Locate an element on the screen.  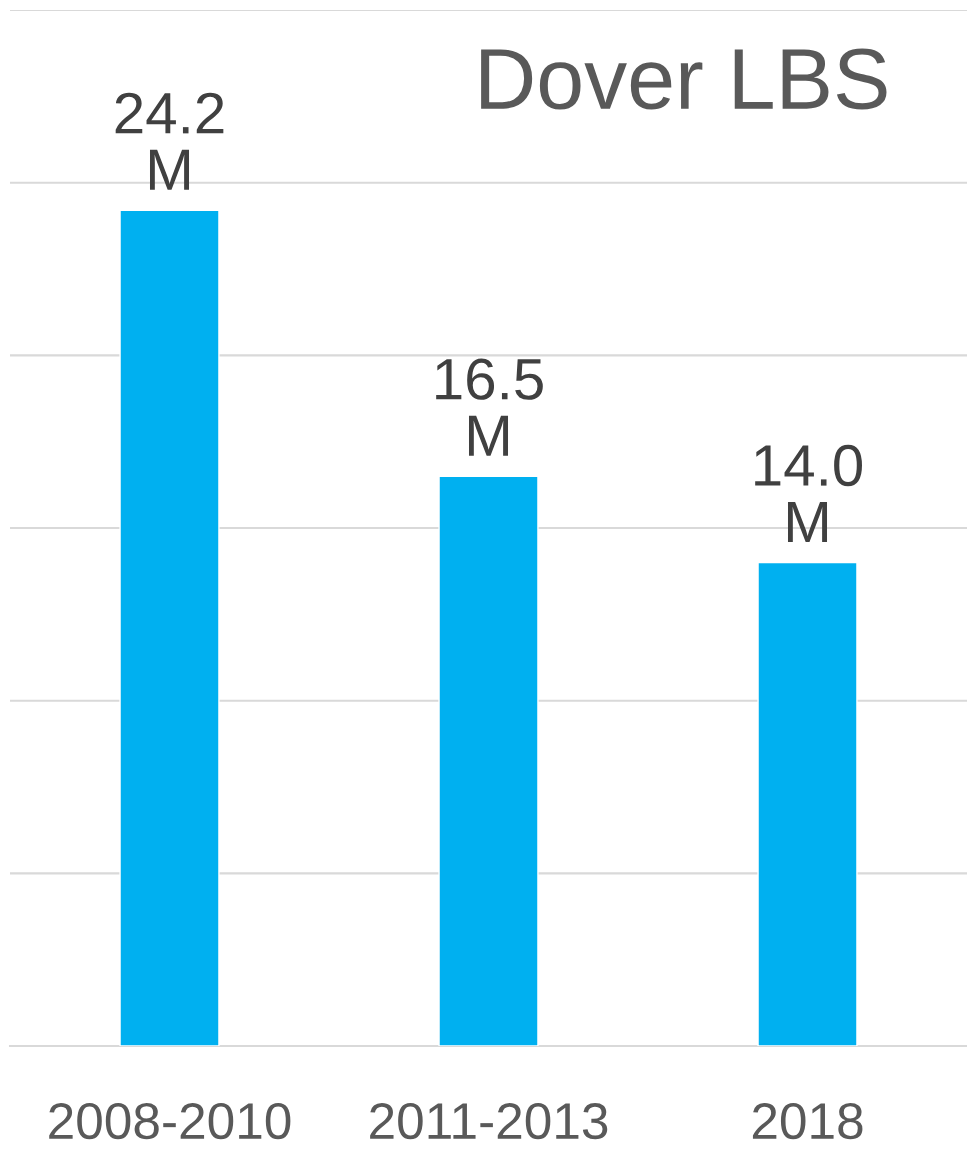
x-tick-label: 2011-2013 is located at coordinates (489, 1121).